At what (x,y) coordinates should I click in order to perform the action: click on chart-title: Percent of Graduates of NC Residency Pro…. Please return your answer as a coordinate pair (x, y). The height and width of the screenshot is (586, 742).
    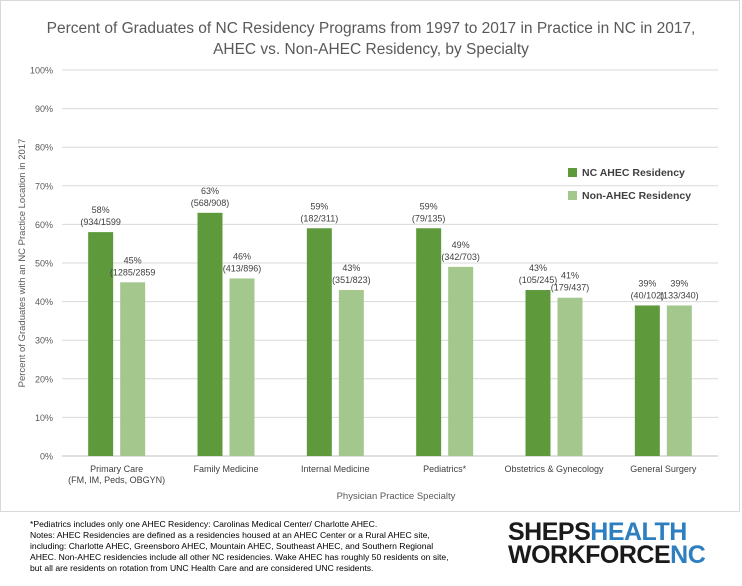
    Looking at the image, I should click on (371, 39).